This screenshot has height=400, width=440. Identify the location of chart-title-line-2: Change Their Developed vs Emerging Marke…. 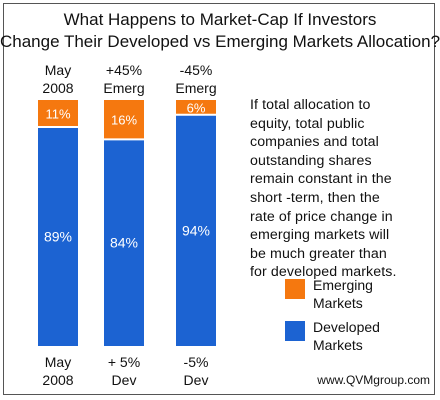
(220, 41).